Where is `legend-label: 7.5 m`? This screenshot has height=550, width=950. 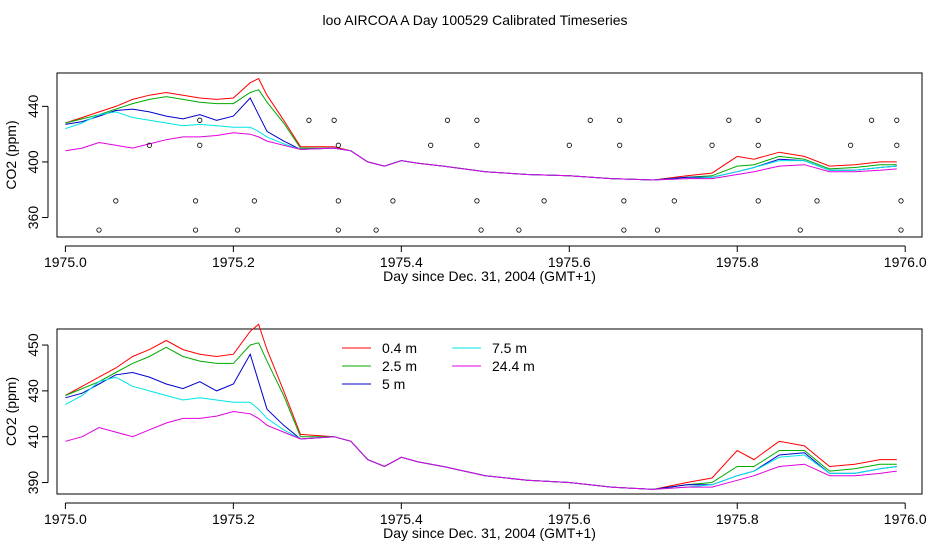
legend-label: 7.5 m is located at coordinates (509, 348).